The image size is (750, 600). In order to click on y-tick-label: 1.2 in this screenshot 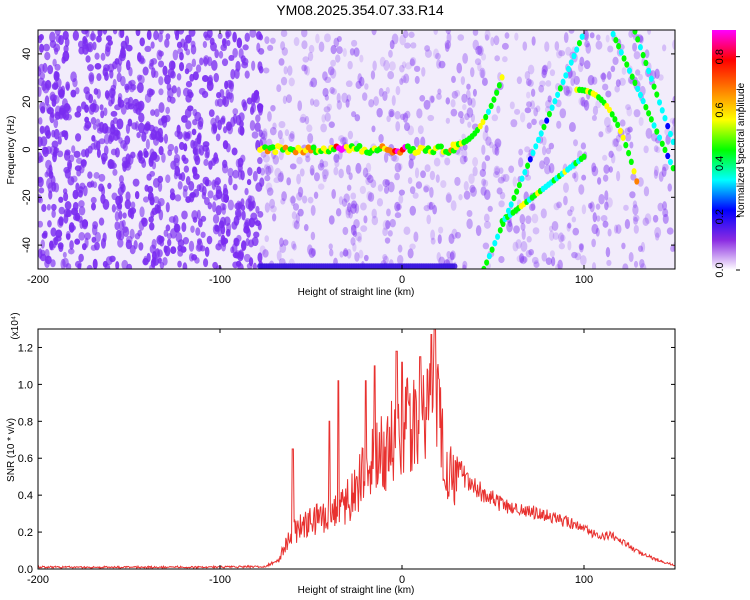, I will do `click(25, 348)`.